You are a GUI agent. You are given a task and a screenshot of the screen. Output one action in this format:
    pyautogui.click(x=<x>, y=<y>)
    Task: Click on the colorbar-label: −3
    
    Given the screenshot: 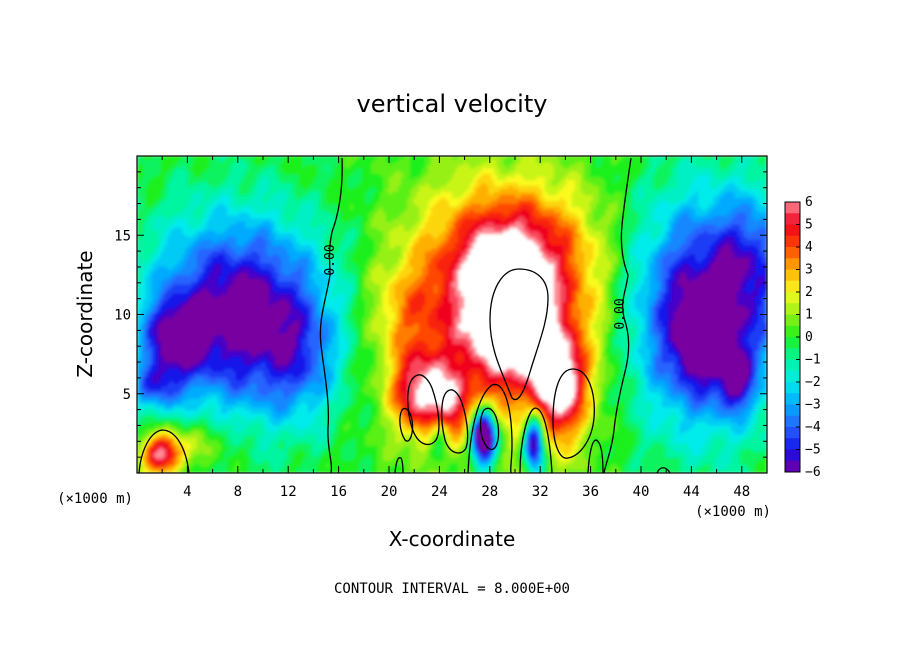 What is the action you would take?
    pyautogui.click(x=813, y=405)
    